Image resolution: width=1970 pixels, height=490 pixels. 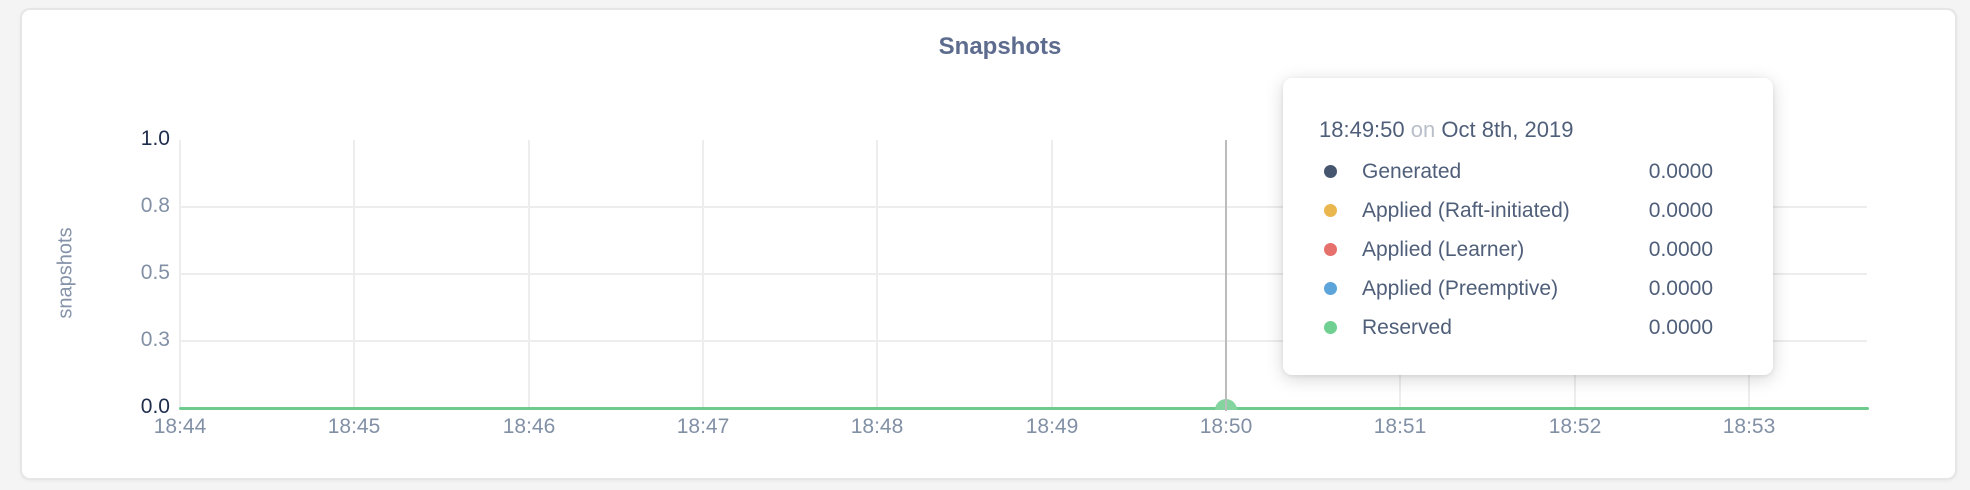 I want to click on y-tick-label: 0.3, so click(x=155, y=339).